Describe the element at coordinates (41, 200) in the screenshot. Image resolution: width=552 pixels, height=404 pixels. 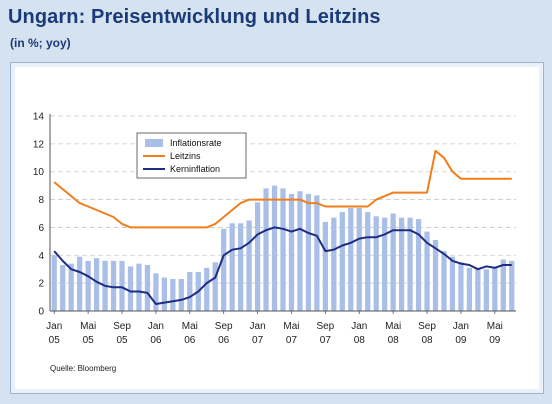
I see `y-tick-label: 8` at that location.